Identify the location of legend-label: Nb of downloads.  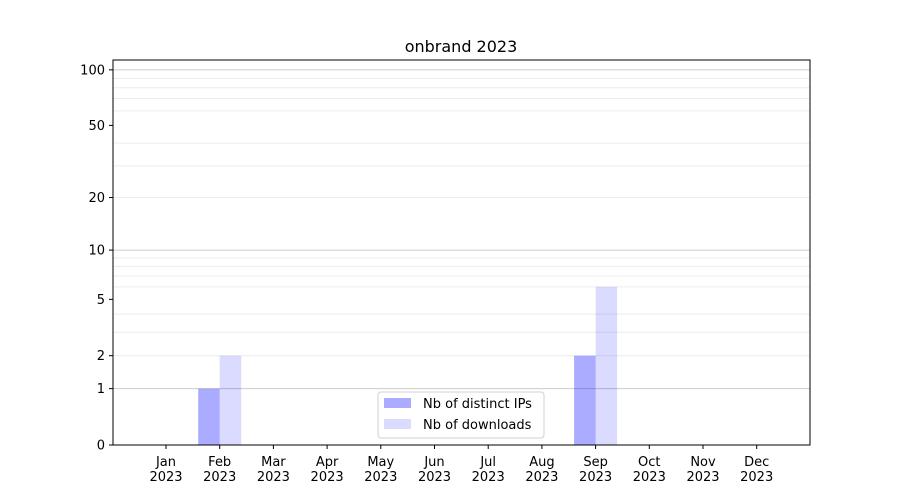
(477, 425).